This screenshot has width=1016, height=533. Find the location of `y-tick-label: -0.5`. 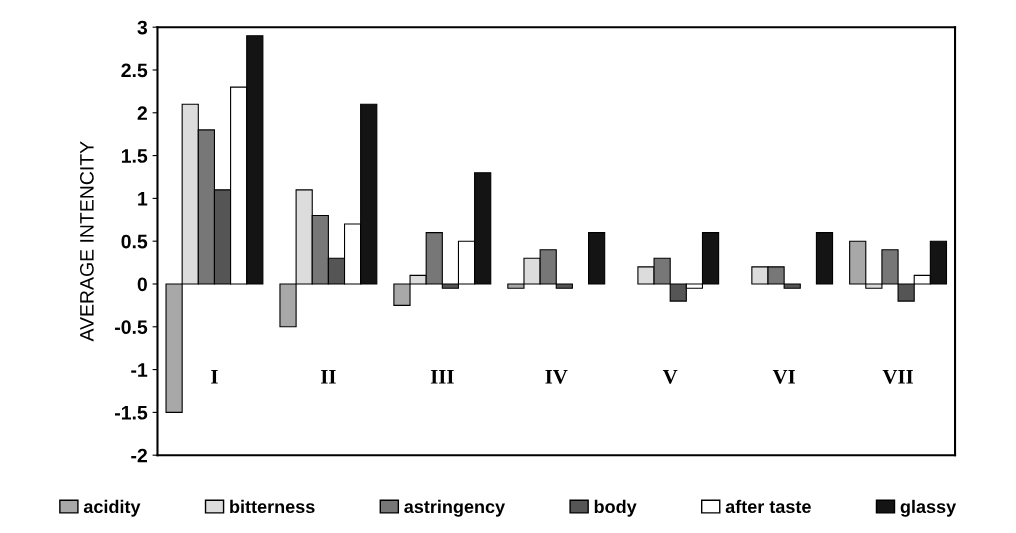

y-tick-label: -0.5 is located at coordinates (131, 327).